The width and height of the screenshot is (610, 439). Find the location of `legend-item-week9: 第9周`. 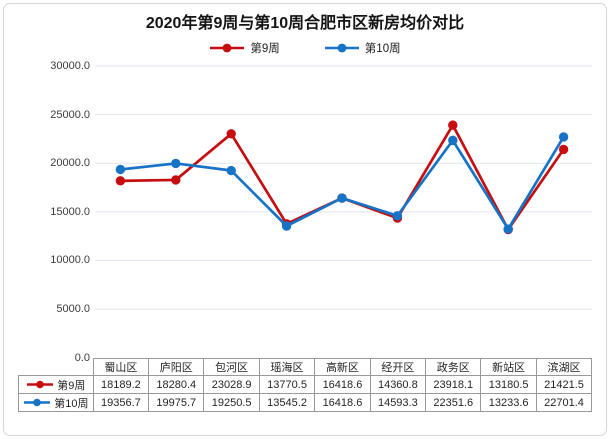

legend-item-week9: 第9周 is located at coordinates (244, 48).